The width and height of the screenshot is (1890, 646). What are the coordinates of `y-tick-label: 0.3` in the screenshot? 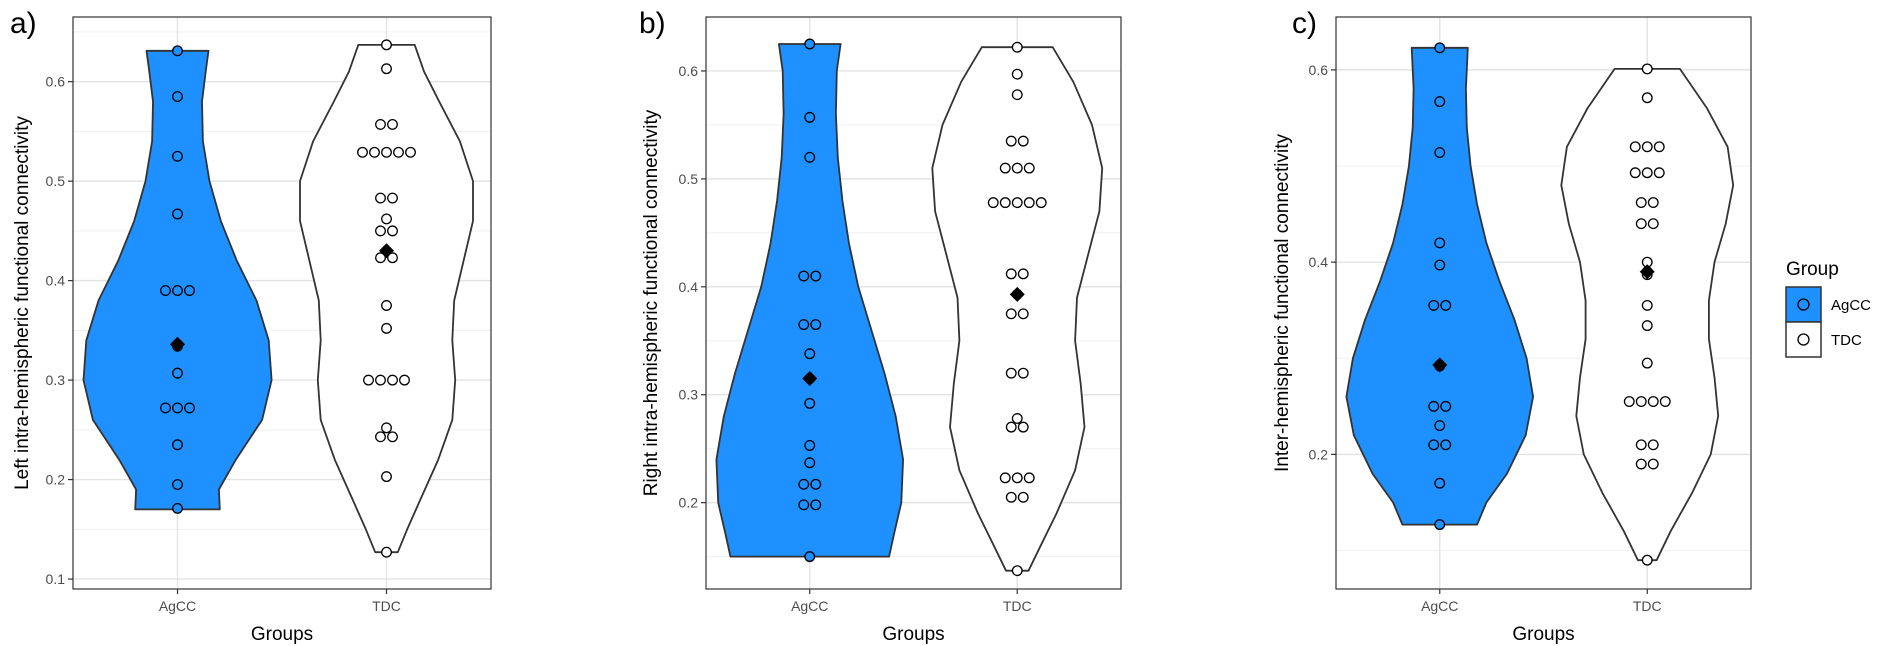 It's located at (689, 395).